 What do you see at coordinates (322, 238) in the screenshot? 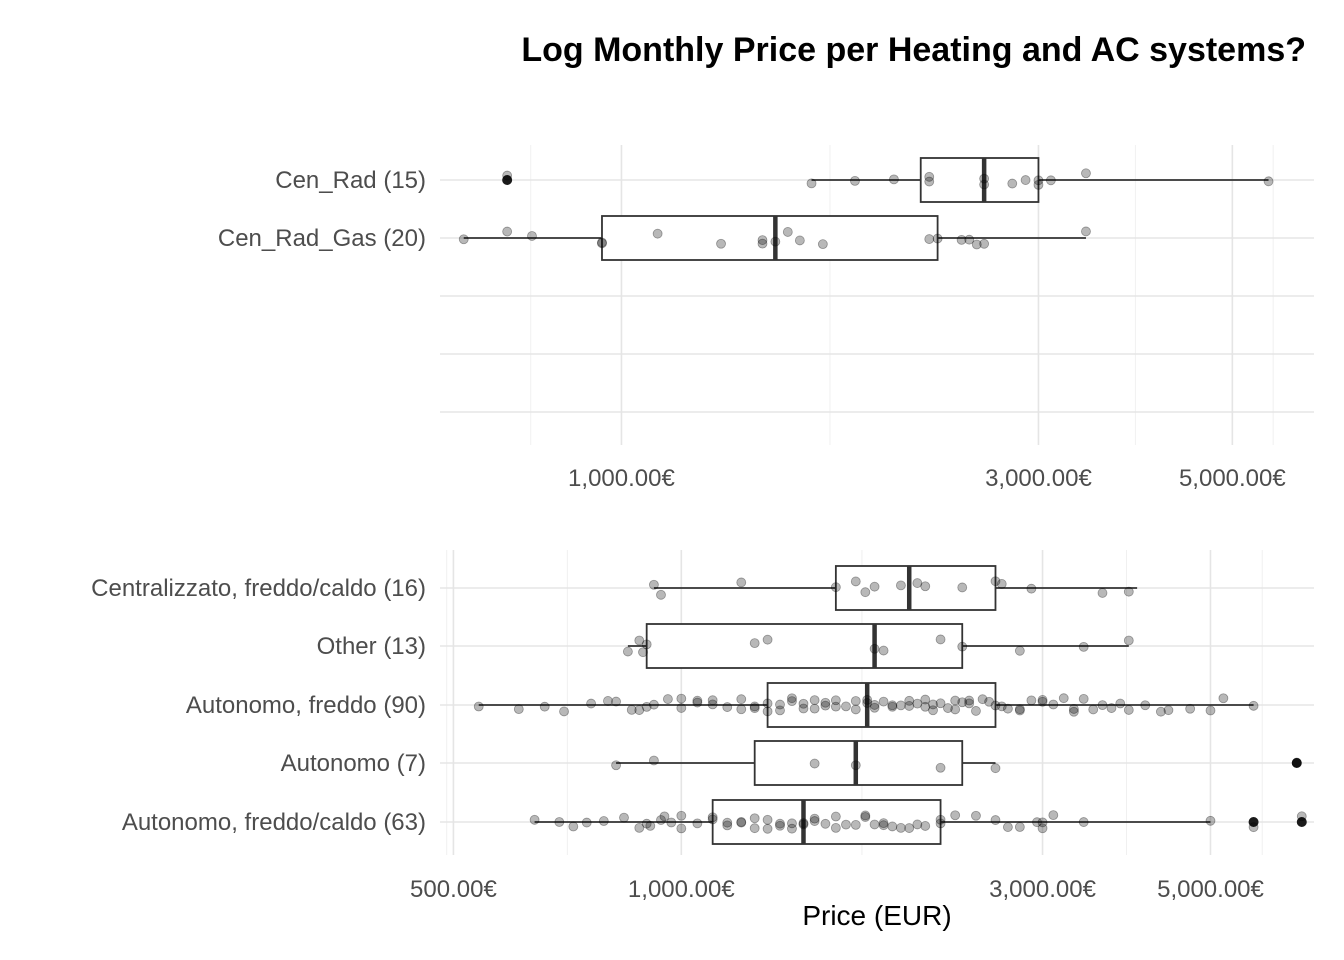
I see `y-category-label: Cen_Rad_Gas (20)` at bounding box center [322, 238].